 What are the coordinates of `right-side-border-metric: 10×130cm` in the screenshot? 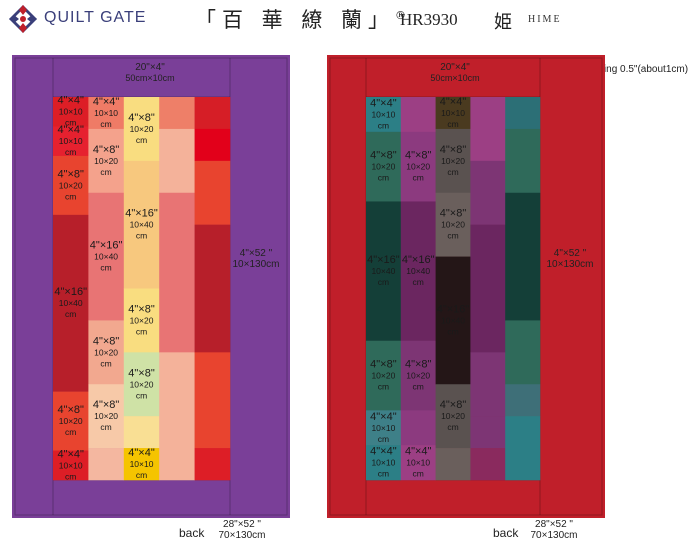 It's located at (570, 264).